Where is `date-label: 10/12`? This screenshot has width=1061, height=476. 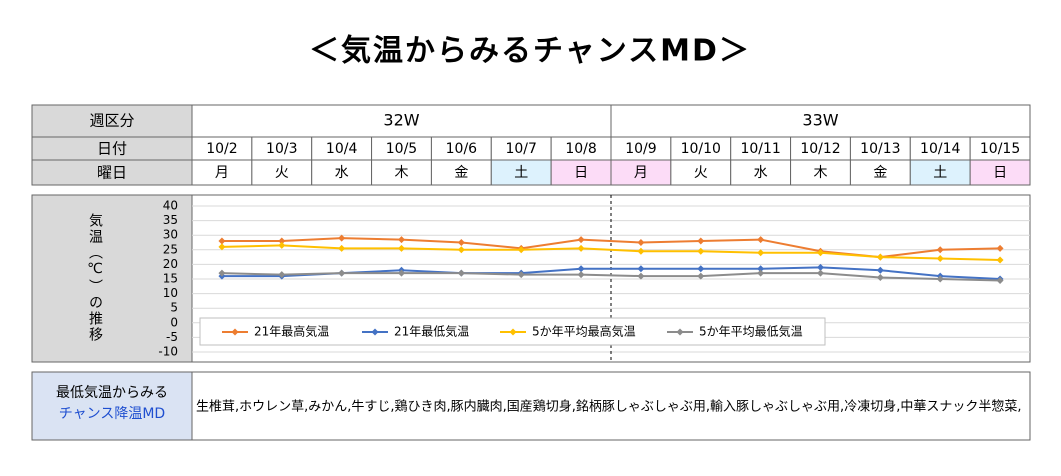 date-label: 10/12 is located at coordinates (820, 149).